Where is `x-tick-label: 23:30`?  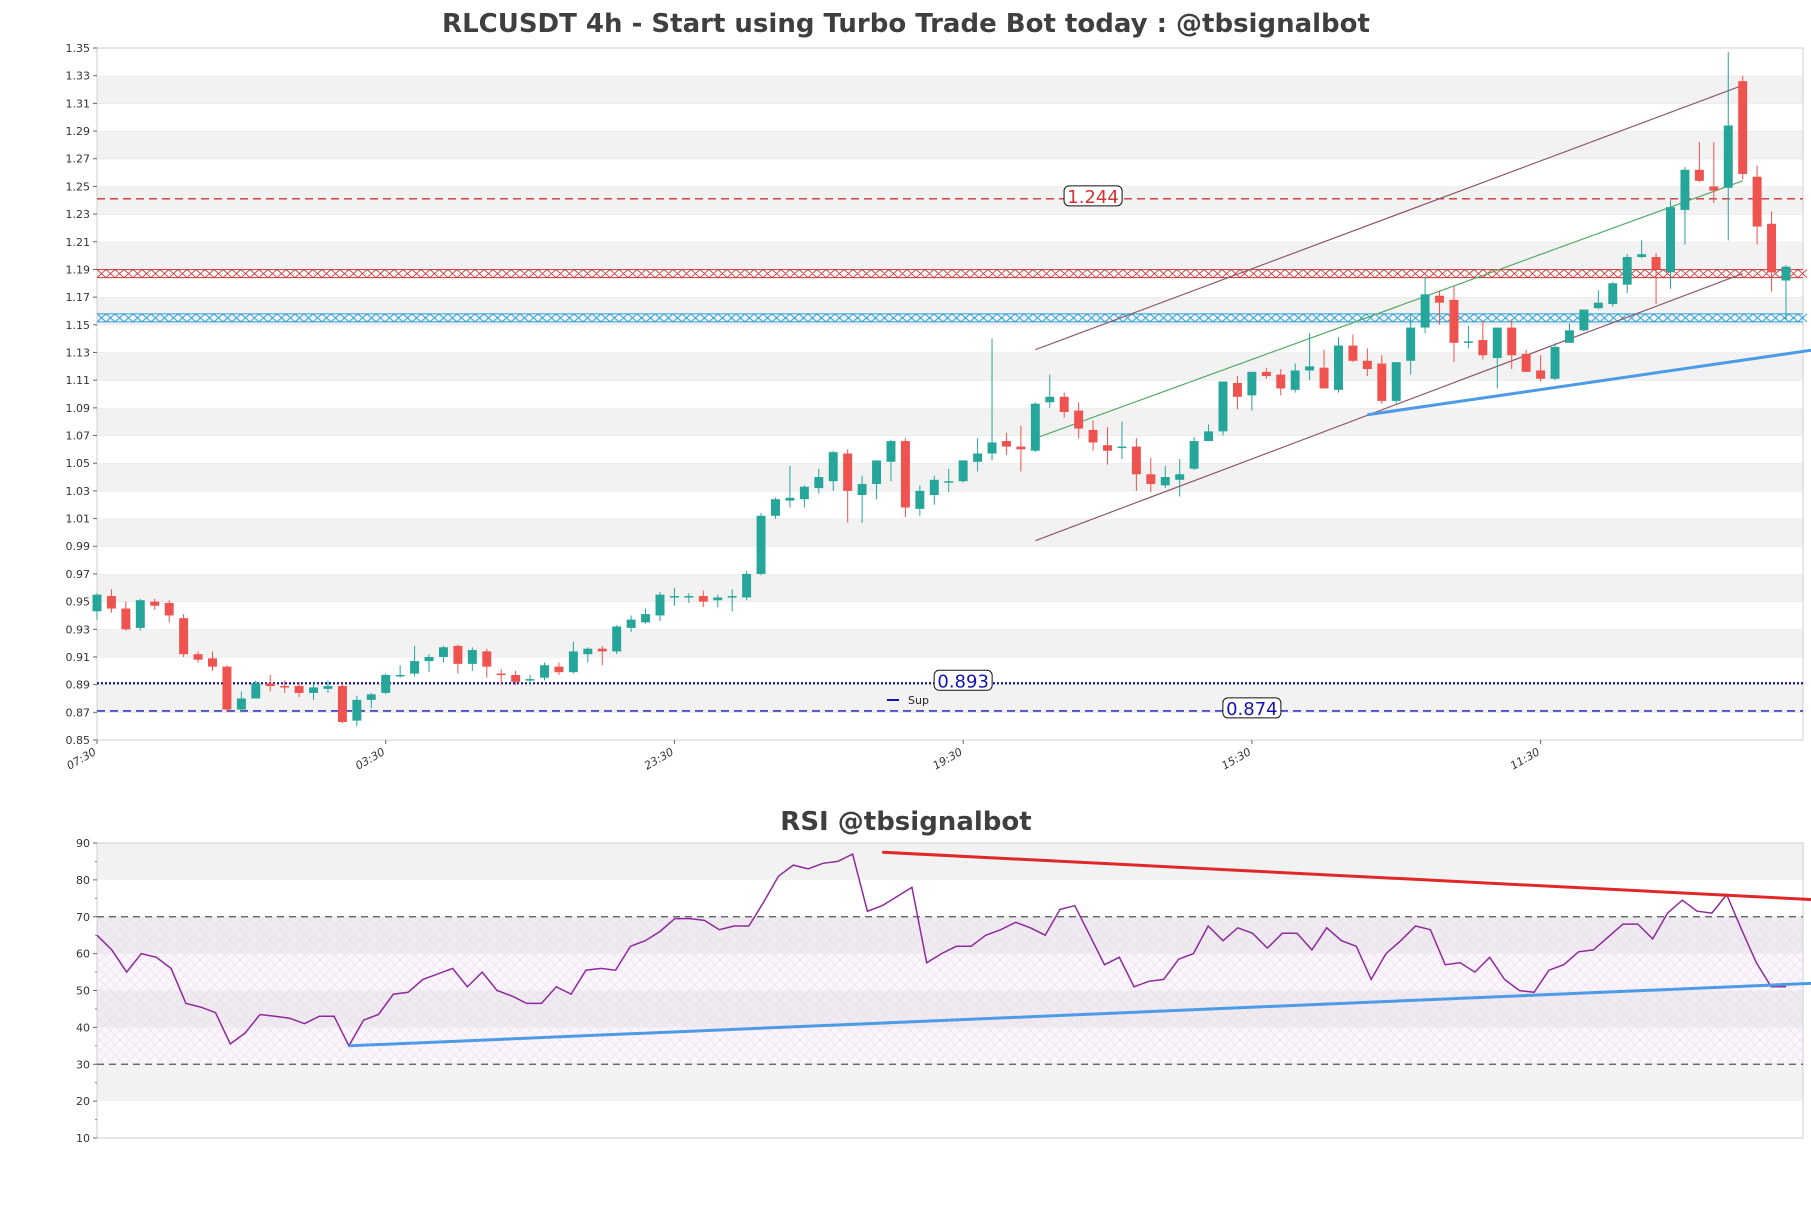 x-tick-label: 23:30 is located at coordinates (659, 758).